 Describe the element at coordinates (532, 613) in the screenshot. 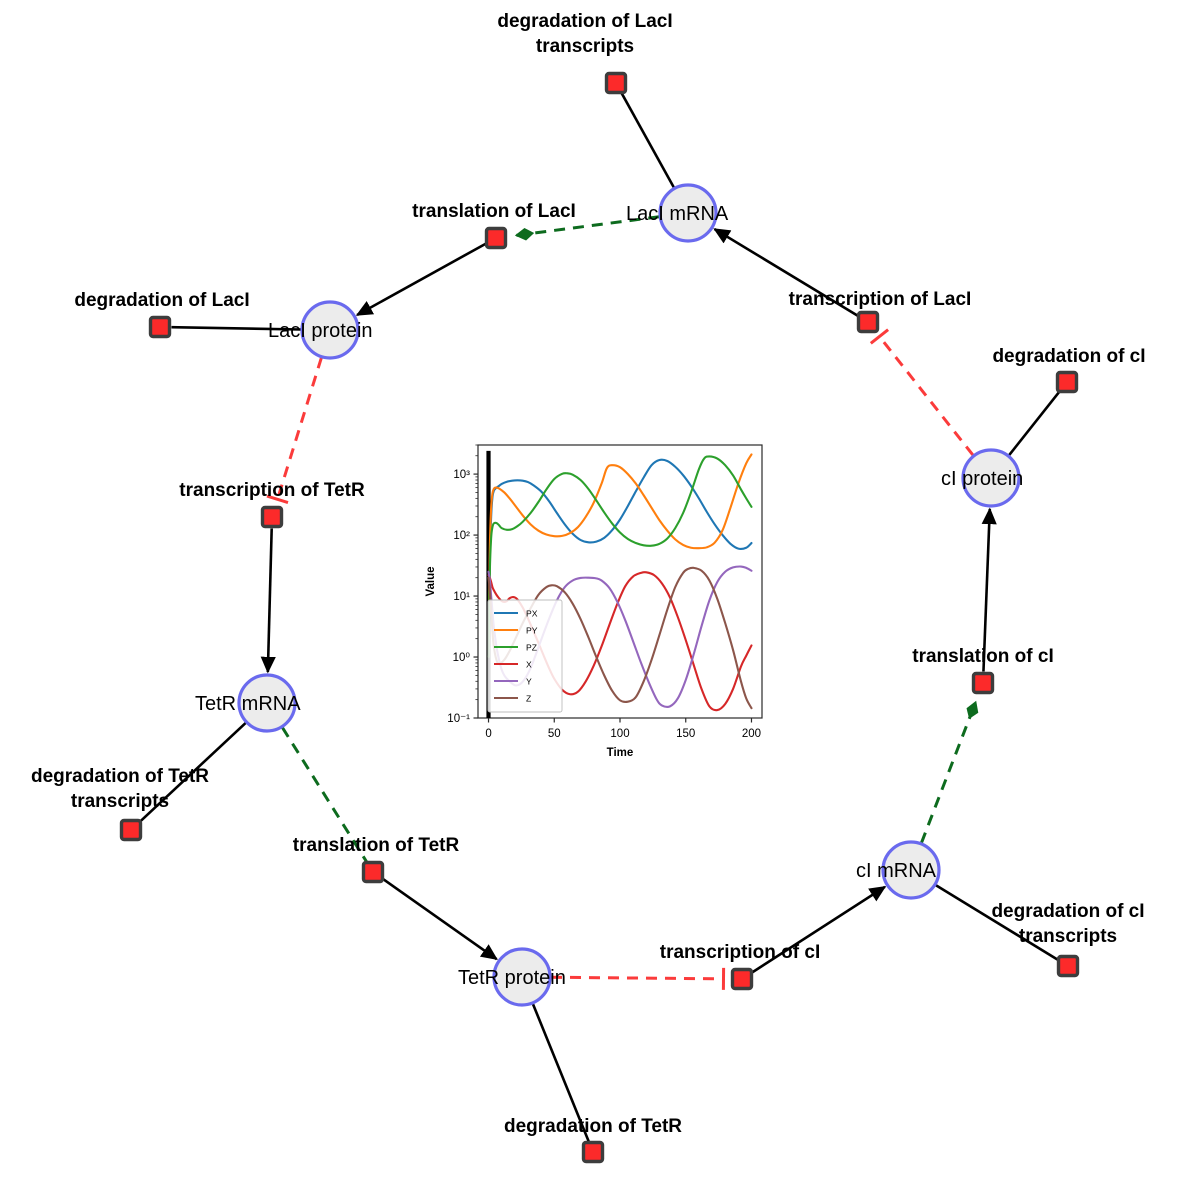

I see `chart-legend-label-PX: PX` at that location.